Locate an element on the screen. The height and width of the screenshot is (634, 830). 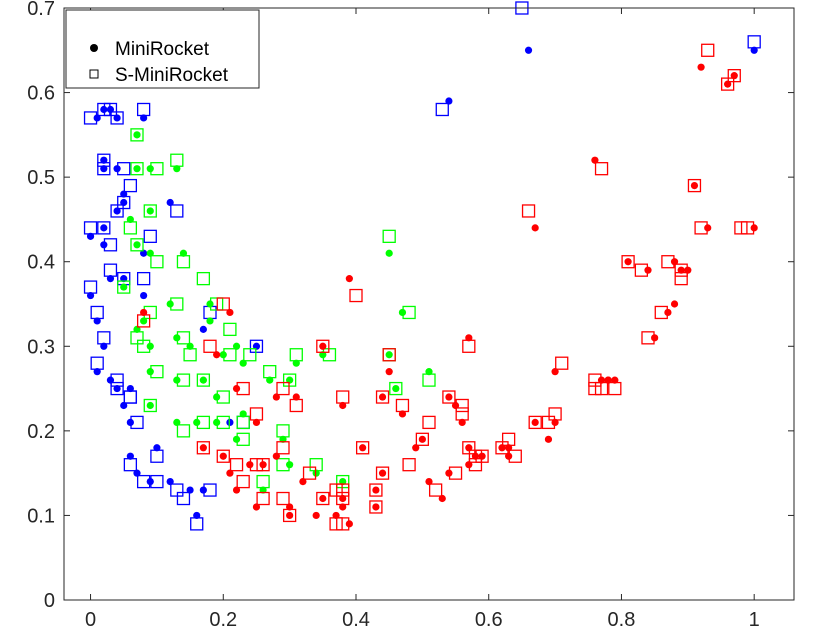
y-tick-label: 0.5 is located at coordinates (41, 178).